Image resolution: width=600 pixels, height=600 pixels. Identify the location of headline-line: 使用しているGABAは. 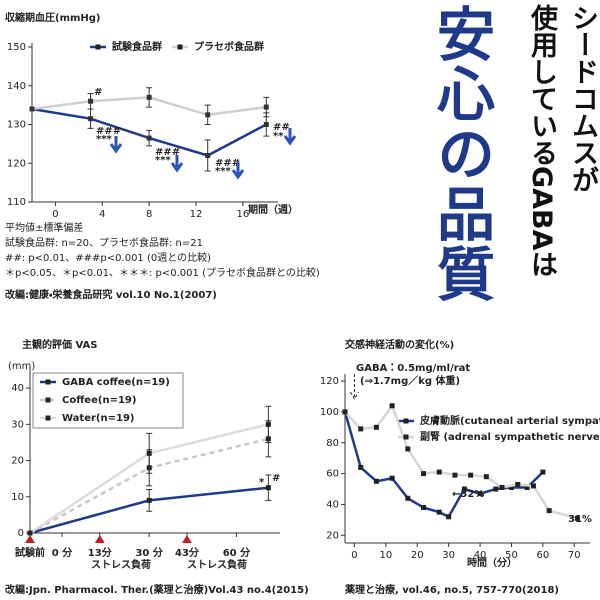
(541, 141).